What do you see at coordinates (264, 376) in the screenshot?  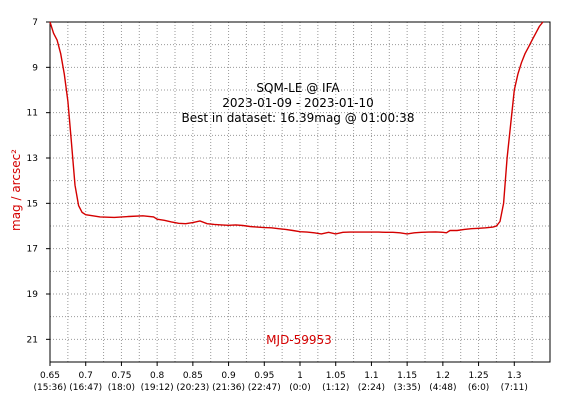 I see `x-tick-label: 0.95` at bounding box center [264, 376].